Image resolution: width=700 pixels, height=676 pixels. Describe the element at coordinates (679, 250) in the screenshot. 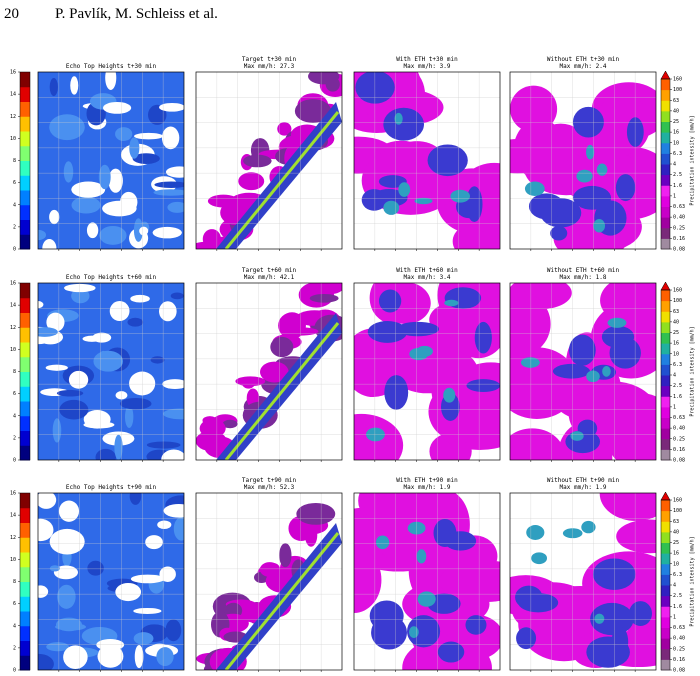

I see `colorbar-tick-label: 0.08` at that location.